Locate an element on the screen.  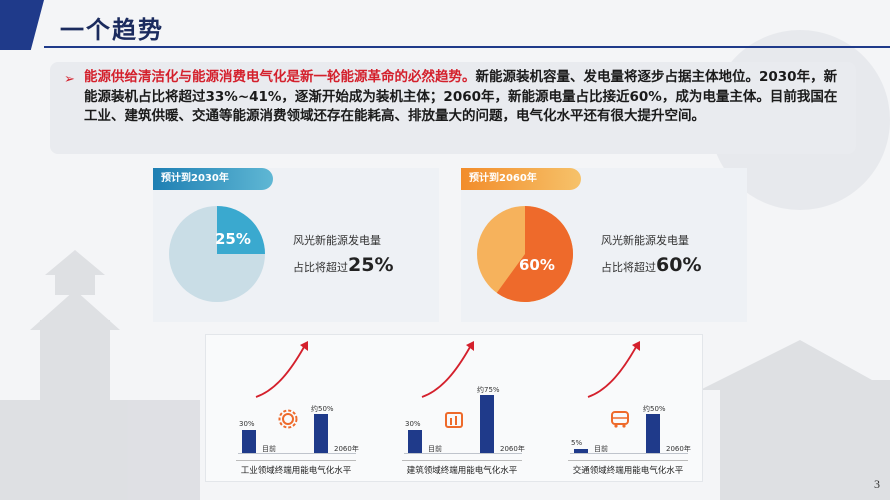
bar-group-caption: 交通领域终端用能电气化水平 is located at coordinates (628, 471).